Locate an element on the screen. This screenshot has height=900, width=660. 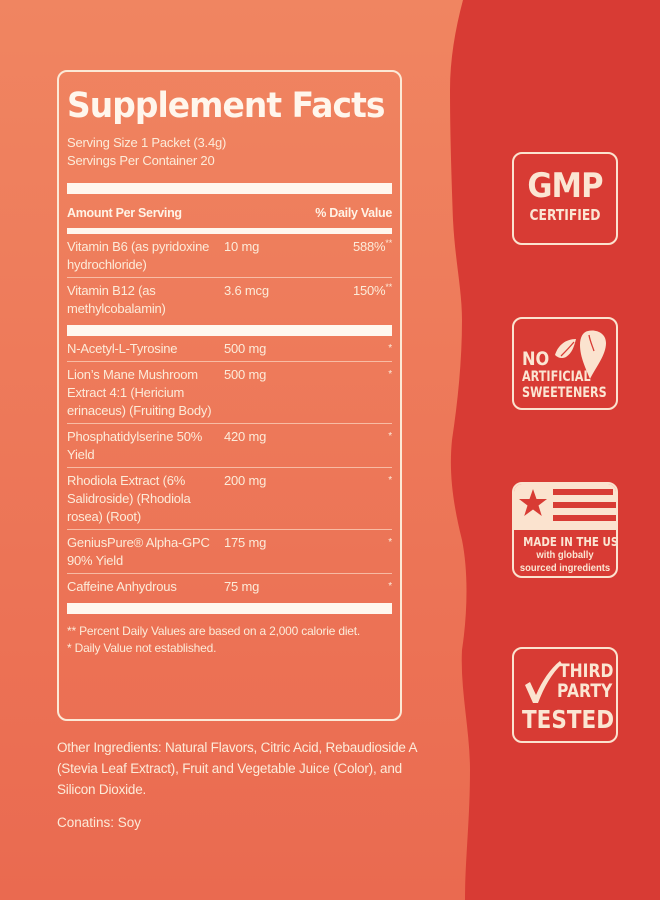
badge-certified-text: CERTIFIED is located at coordinates (565, 215).